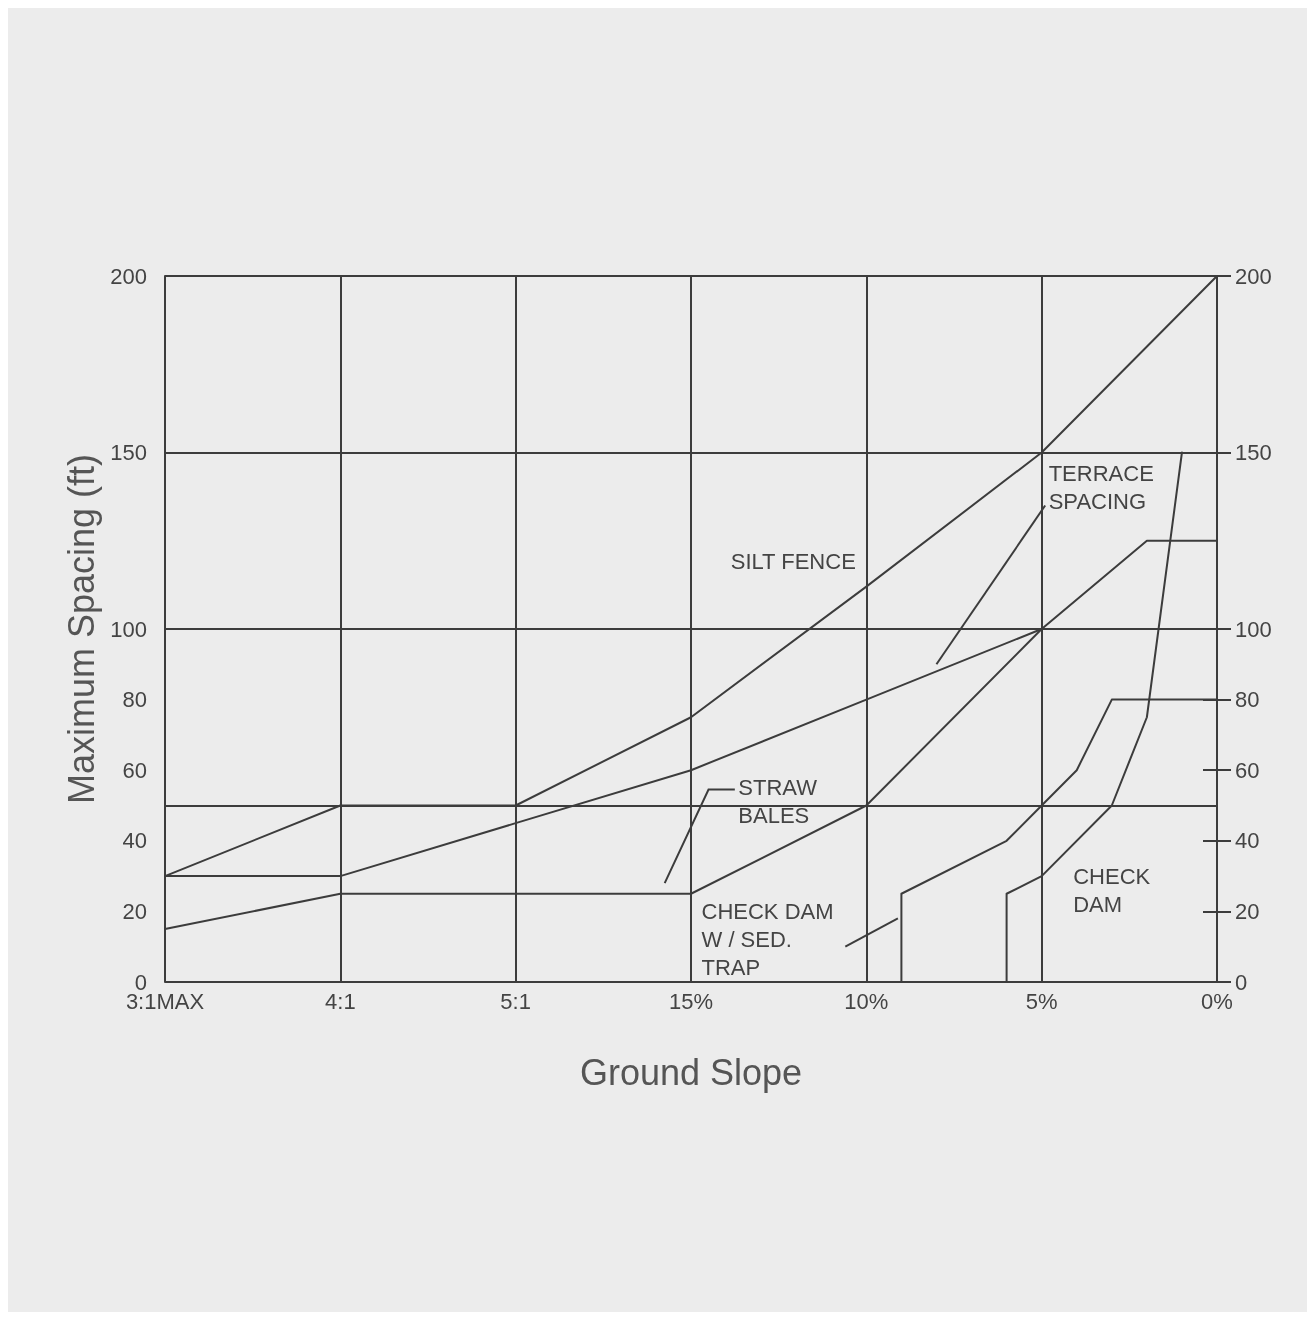 The height and width of the screenshot is (1320, 1315). What do you see at coordinates (1247, 911) in the screenshot?
I see `y2-tick-label: 20` at bounding box center [1247, 911].